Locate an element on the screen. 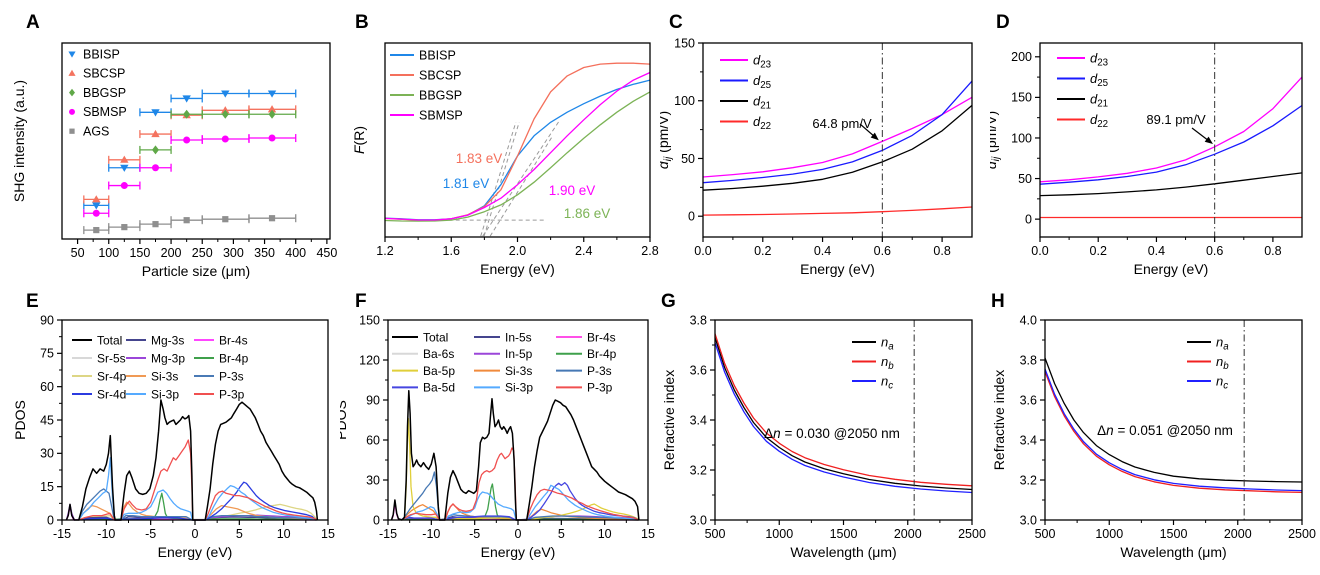  svg-text: Br-4s is located at coordinates (601, 337).